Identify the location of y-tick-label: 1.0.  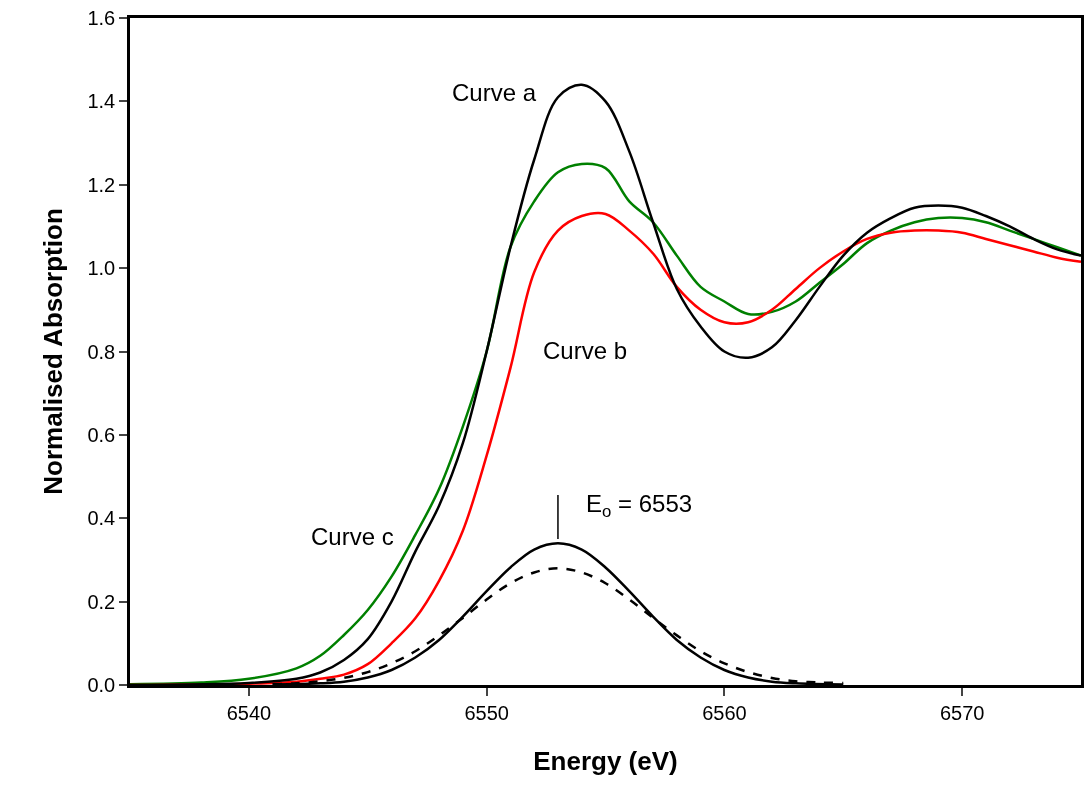
(101, 268).